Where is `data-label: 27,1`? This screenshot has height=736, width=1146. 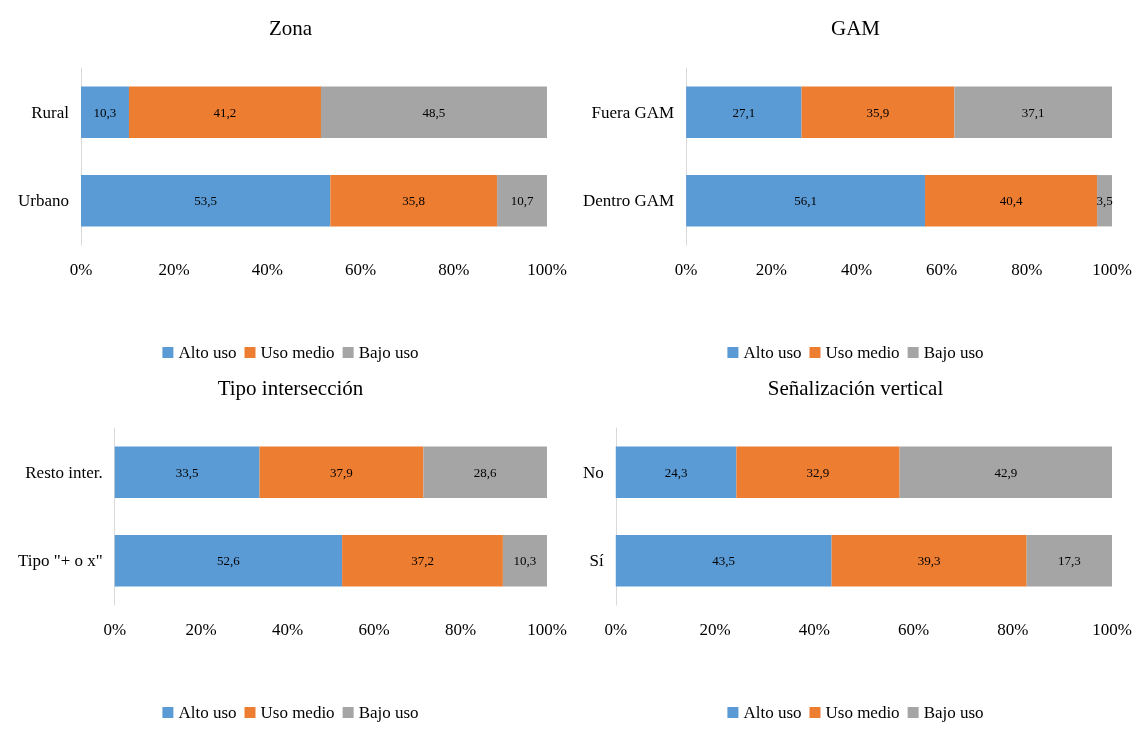
data-label: 27,1 is located at coordinates (744, 112).